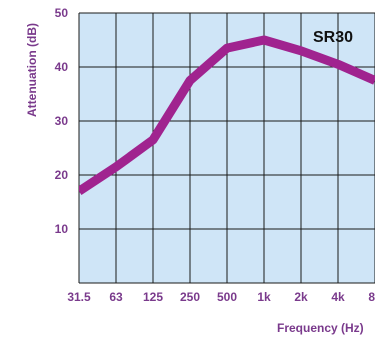 This screenshot has height=338, width=375. Describe the element at coordinates (338, 297) in the screenshot. I see `x-tick-label: 4k` at that location.